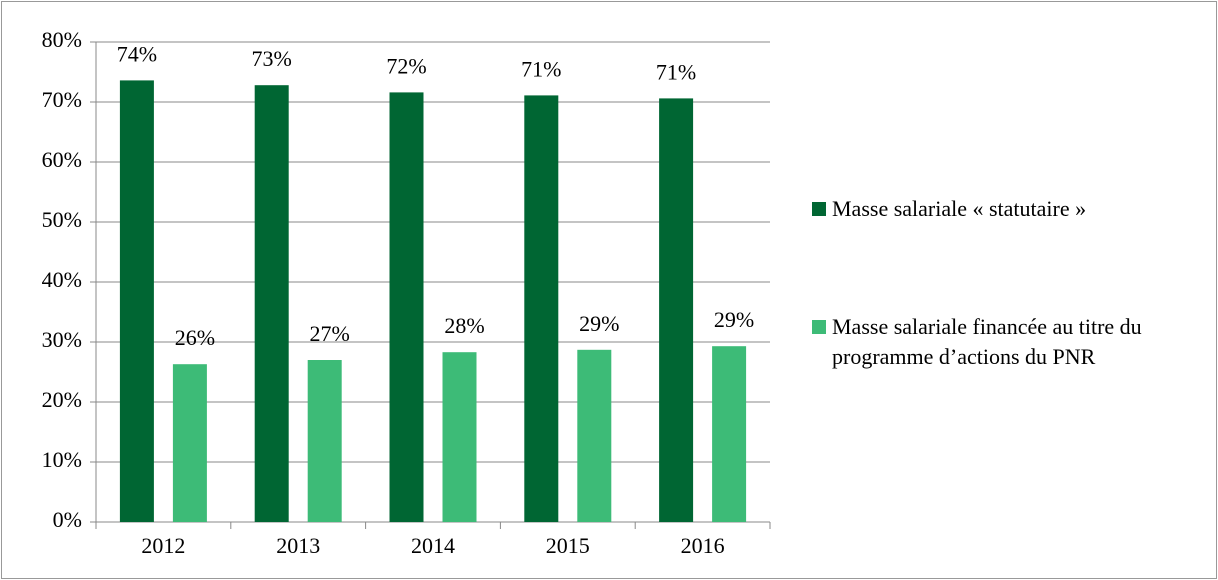 The height and width of the screenshot is (580, 1218). I want to click on value-label: 28%, so click(464, 325).